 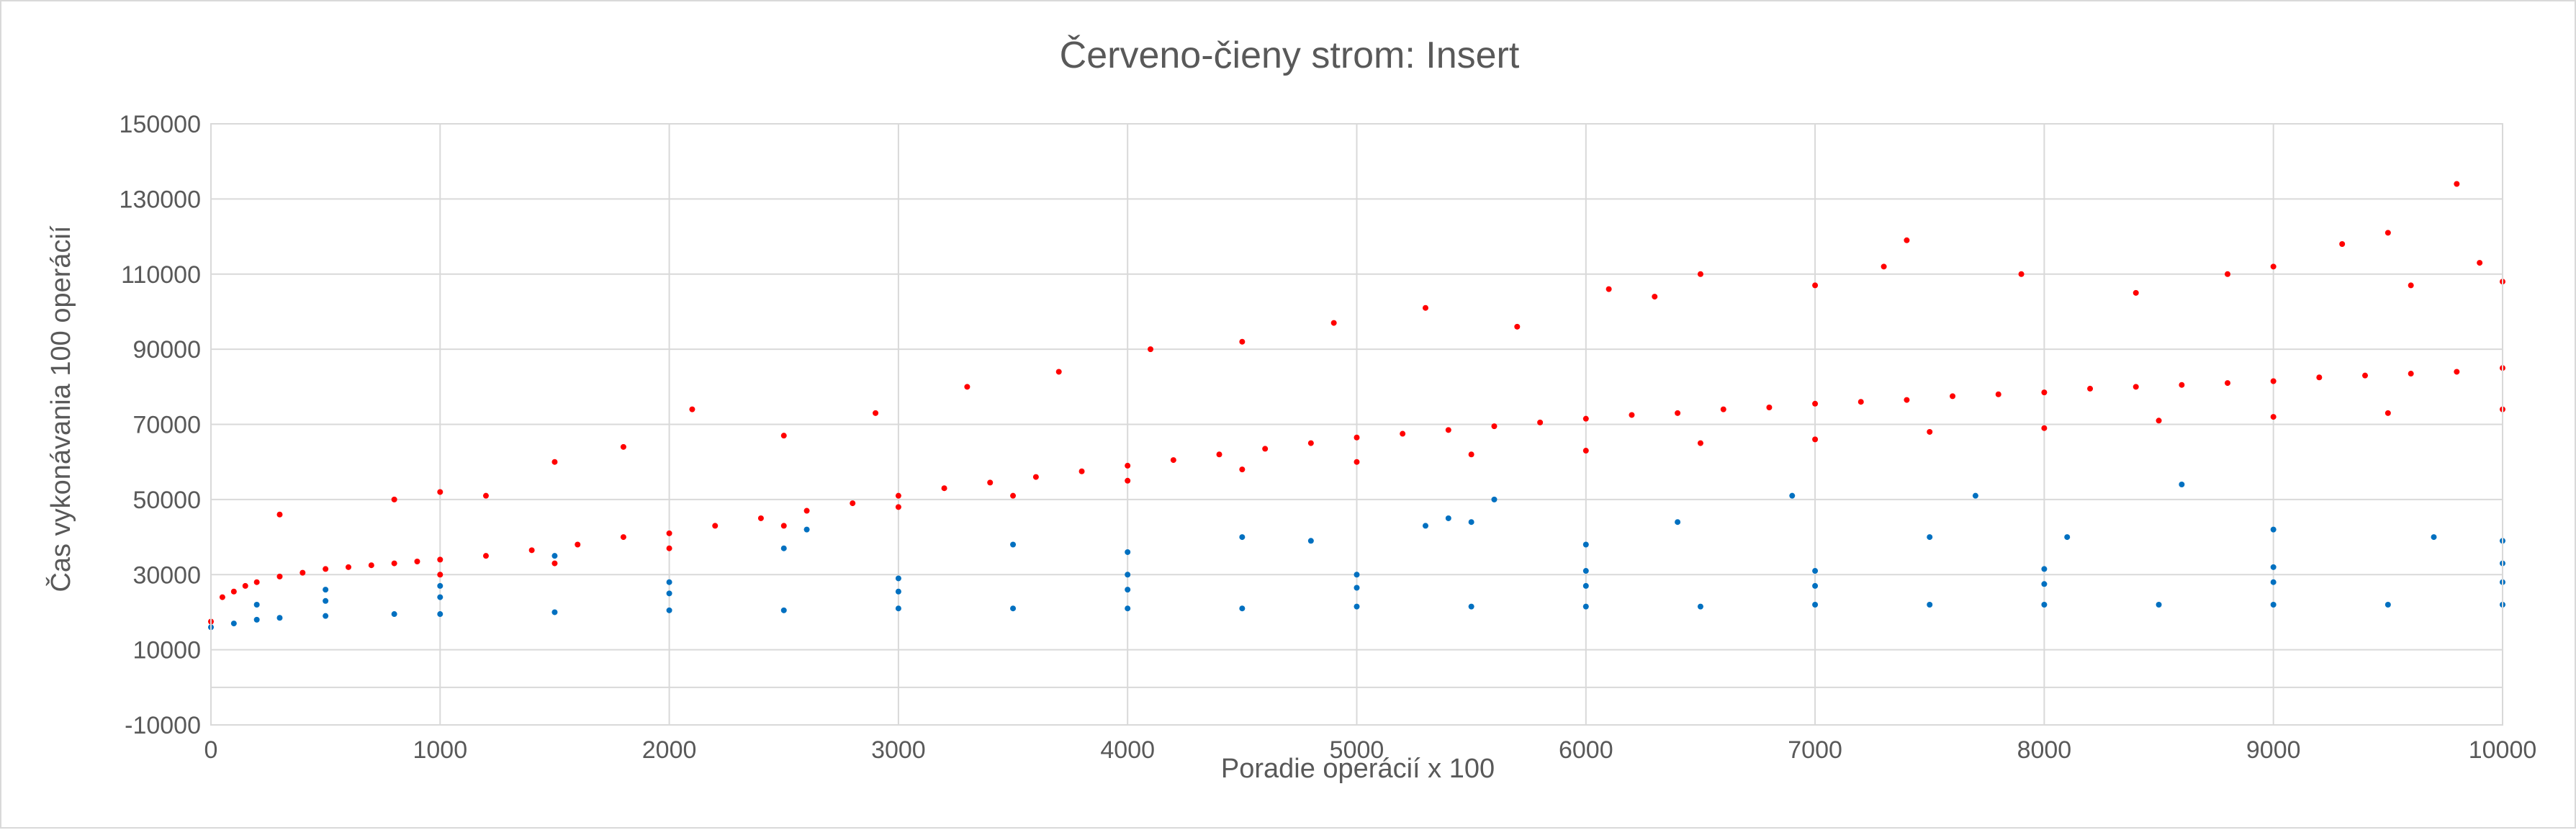 I want to click on y-tick-label: 130000, so click(x=160, y=199).